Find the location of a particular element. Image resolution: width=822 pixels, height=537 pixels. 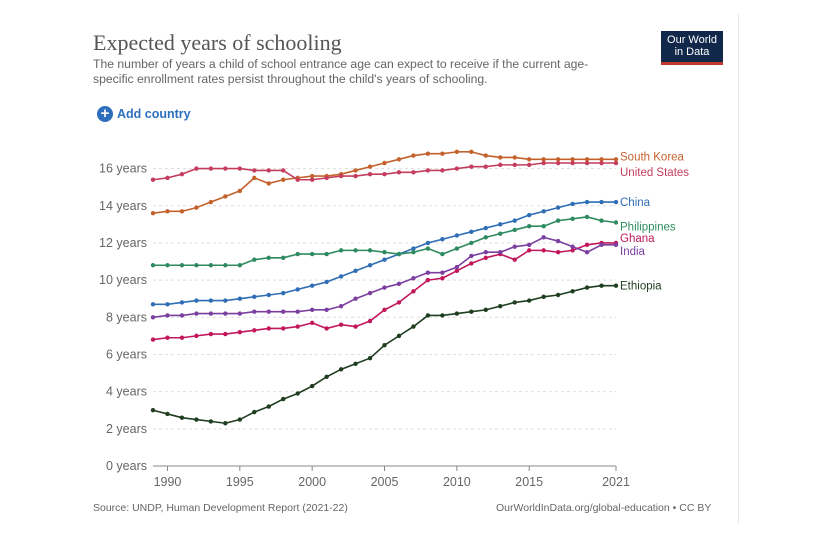

series-line-ghana is located at coordinates (384, 291).